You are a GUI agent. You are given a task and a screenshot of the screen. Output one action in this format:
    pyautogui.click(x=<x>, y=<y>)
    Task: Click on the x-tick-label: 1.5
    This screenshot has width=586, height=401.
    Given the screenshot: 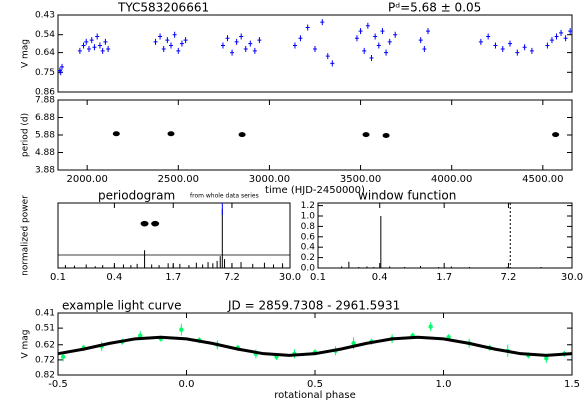 What is the action you would take?
    pyautogui.click(x=572, y=384)
    